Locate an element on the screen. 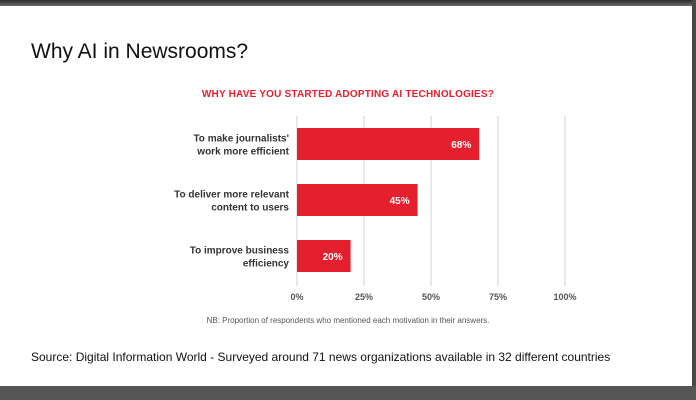 This screenshot has height=400, width=696. x-tick-label-3: 75% is located at coordinates (498, 297).